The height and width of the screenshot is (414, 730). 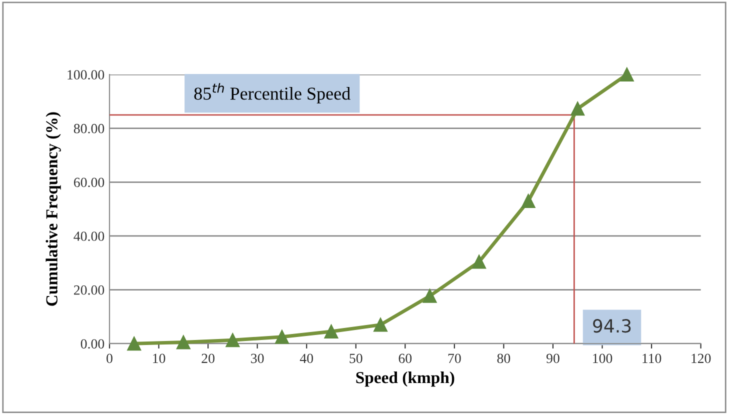 I want to click on x-tick-label: 100, so click(x=602, y=359).